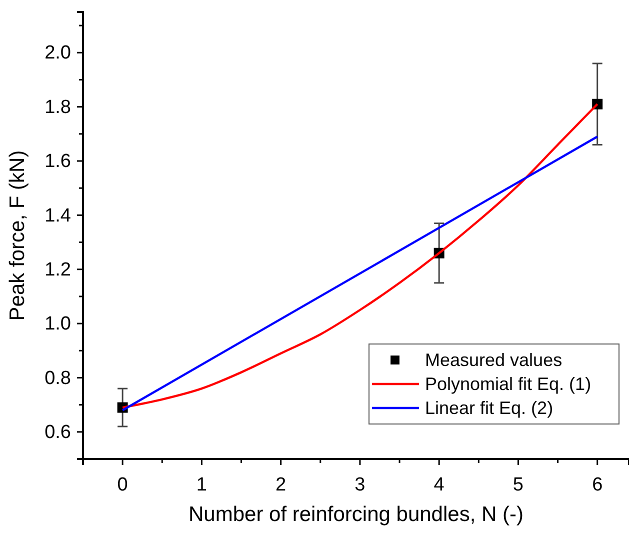 The width and height of the screenshot is (629, 533). Describe the element at coordinates (356, 514) in the screenshot. I see `x-axis-title: Number of reinforcing bundles, N (-)` at that location.